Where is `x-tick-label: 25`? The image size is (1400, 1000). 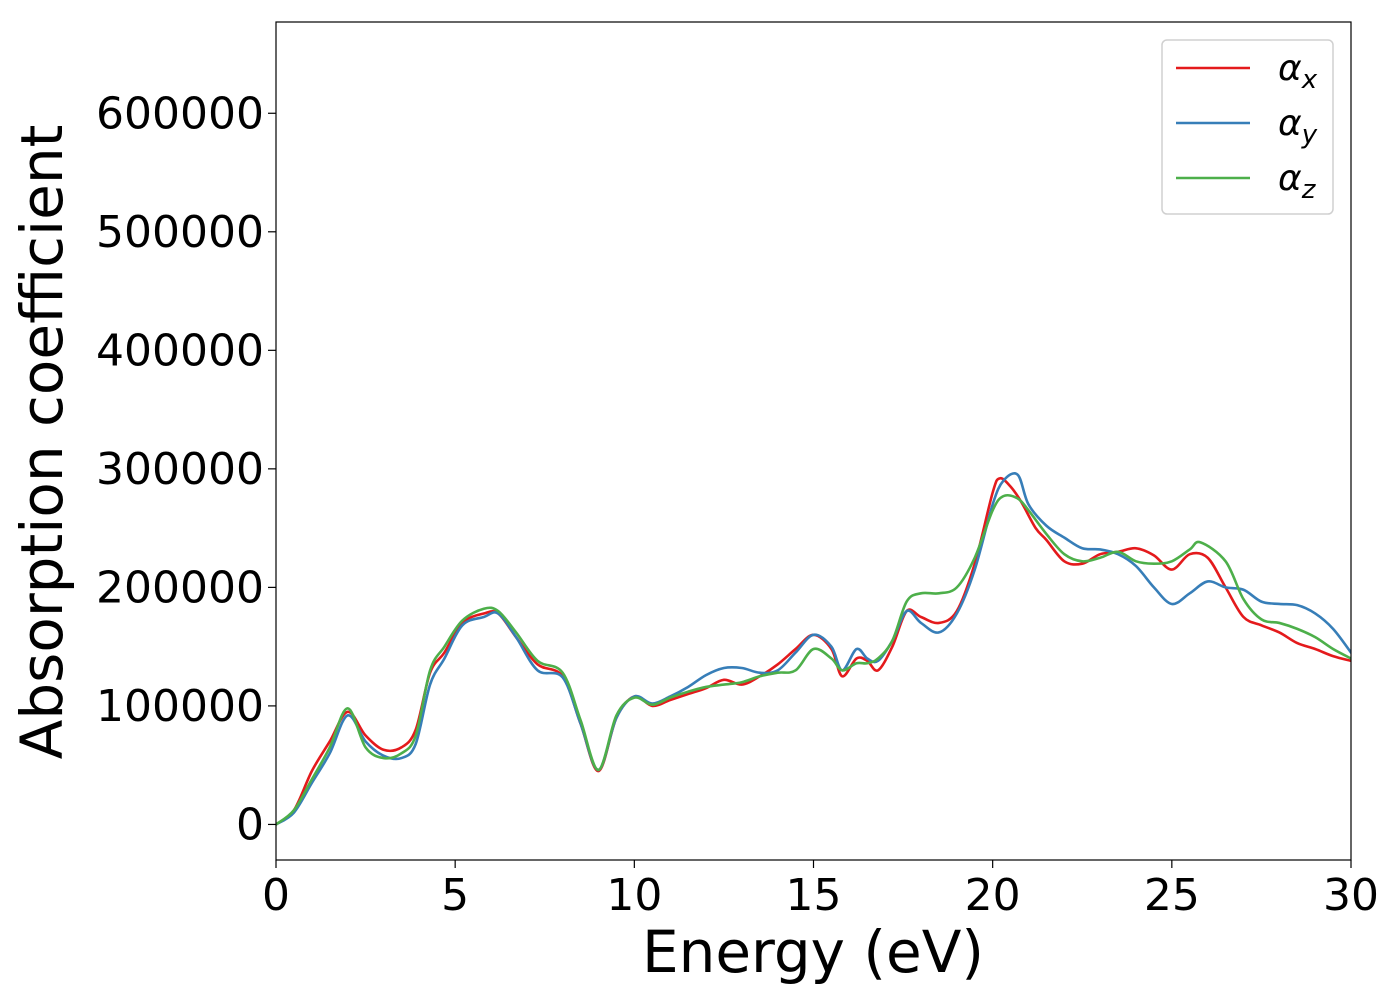
x-tick-label: 25 is located at coordinates (1172, 895).